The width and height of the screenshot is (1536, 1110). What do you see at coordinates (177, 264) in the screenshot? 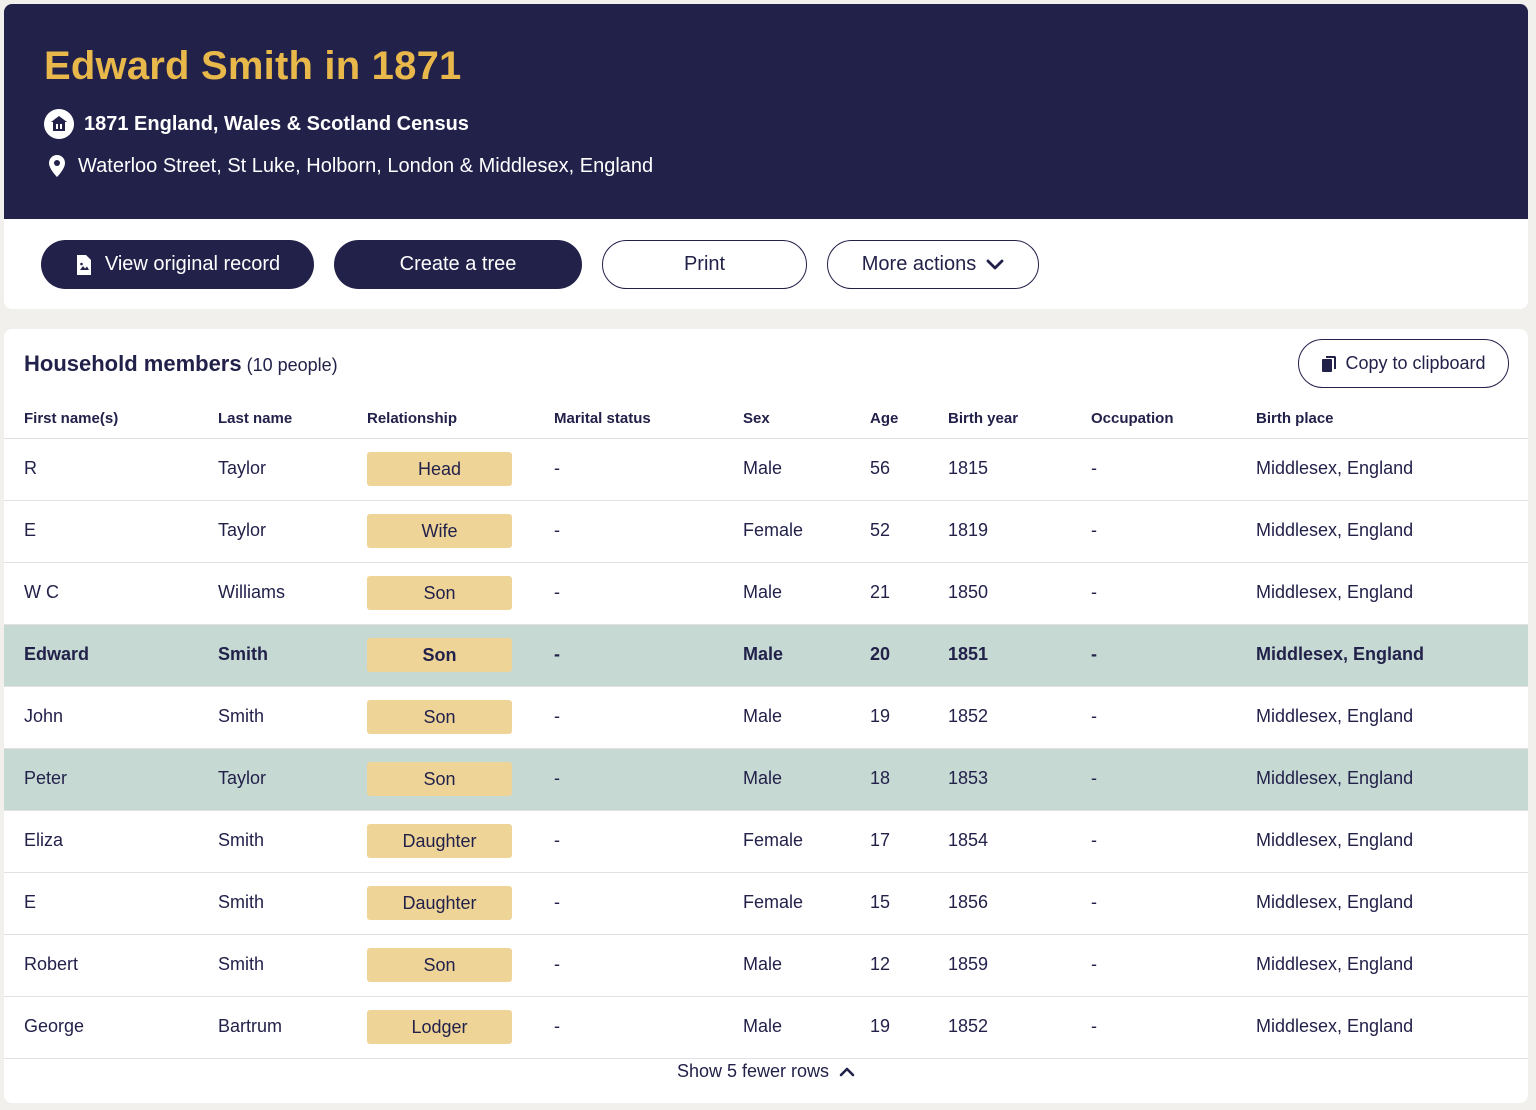
I see `view-original-record-button: View original record` at bounding box center [177, 264].